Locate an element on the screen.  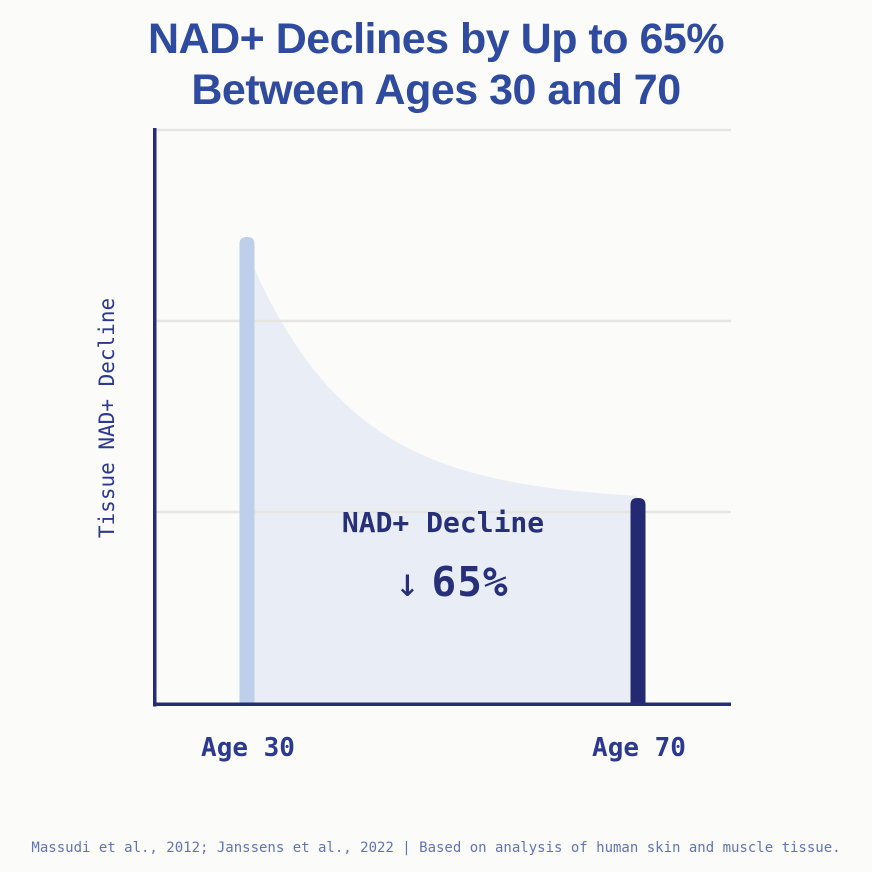
y-axis-label: Tissue NAD+ Decline is located at coordinates (107, 418).